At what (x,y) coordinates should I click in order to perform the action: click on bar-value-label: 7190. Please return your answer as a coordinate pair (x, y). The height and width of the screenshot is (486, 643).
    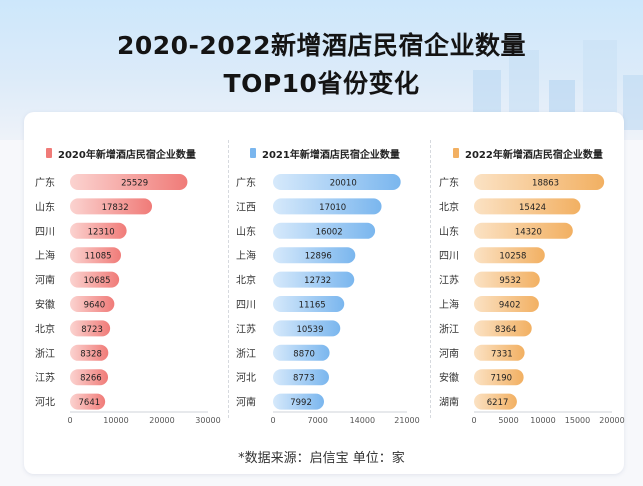
    Looking at the image, I should click on (501, 379).